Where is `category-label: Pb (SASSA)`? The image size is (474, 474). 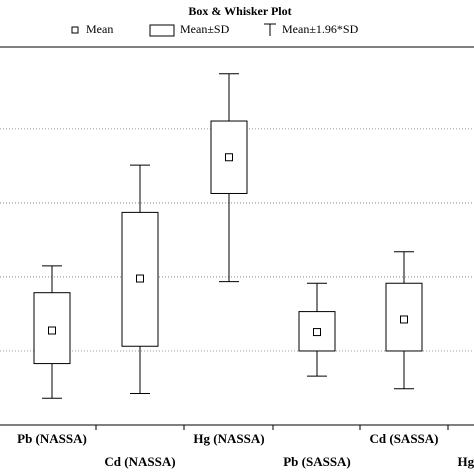 category-label: Pb (SASSA) is located at coordinates (317, 461).